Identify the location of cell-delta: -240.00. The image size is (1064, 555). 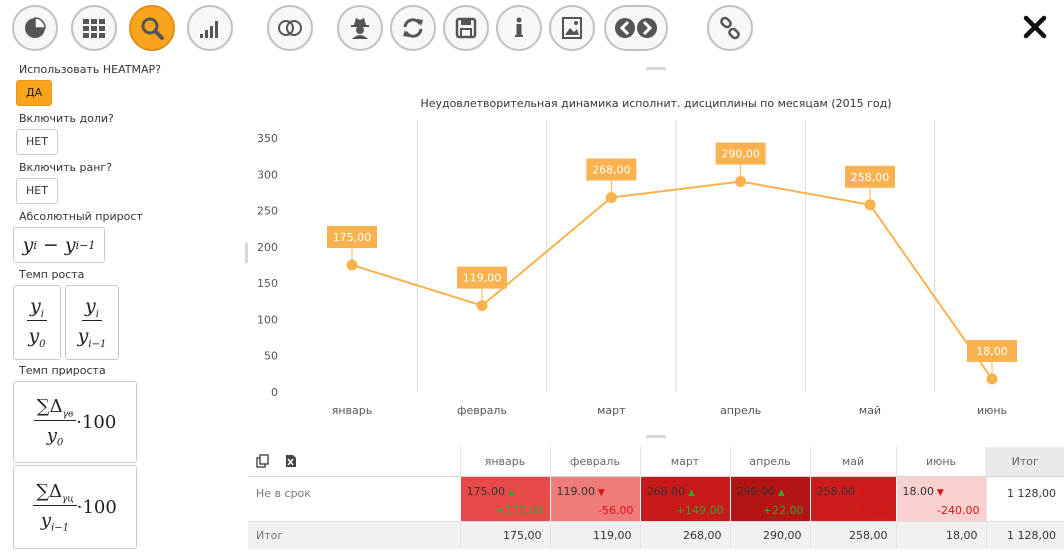
(958, 510).